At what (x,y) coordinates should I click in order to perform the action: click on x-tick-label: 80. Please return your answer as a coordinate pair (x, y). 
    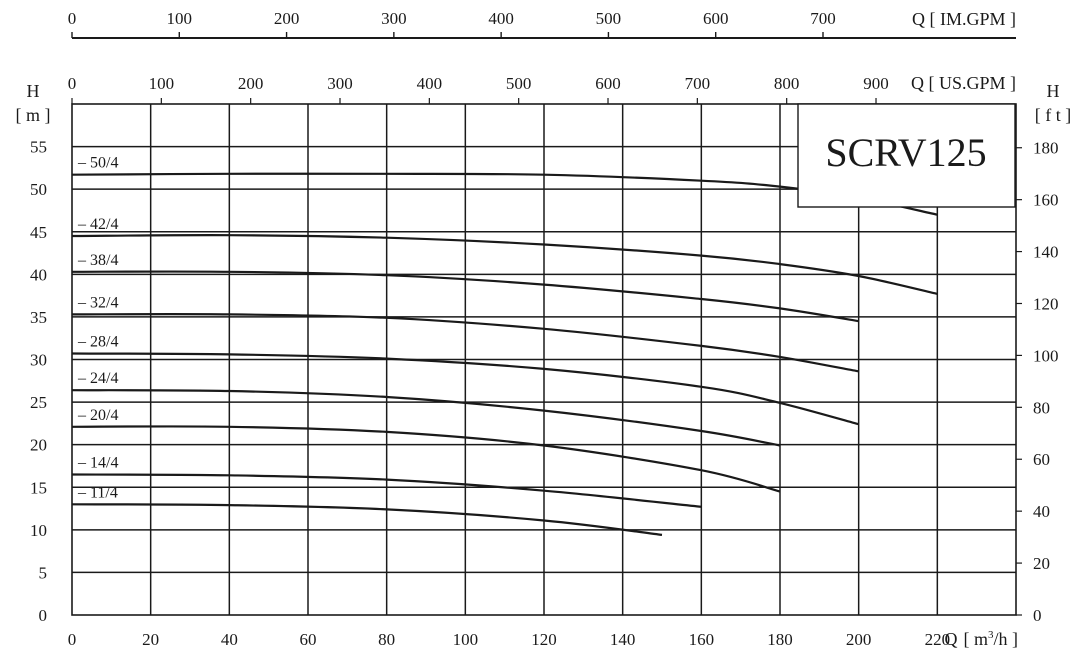
    Looking at the image, I should click on (386, 639).